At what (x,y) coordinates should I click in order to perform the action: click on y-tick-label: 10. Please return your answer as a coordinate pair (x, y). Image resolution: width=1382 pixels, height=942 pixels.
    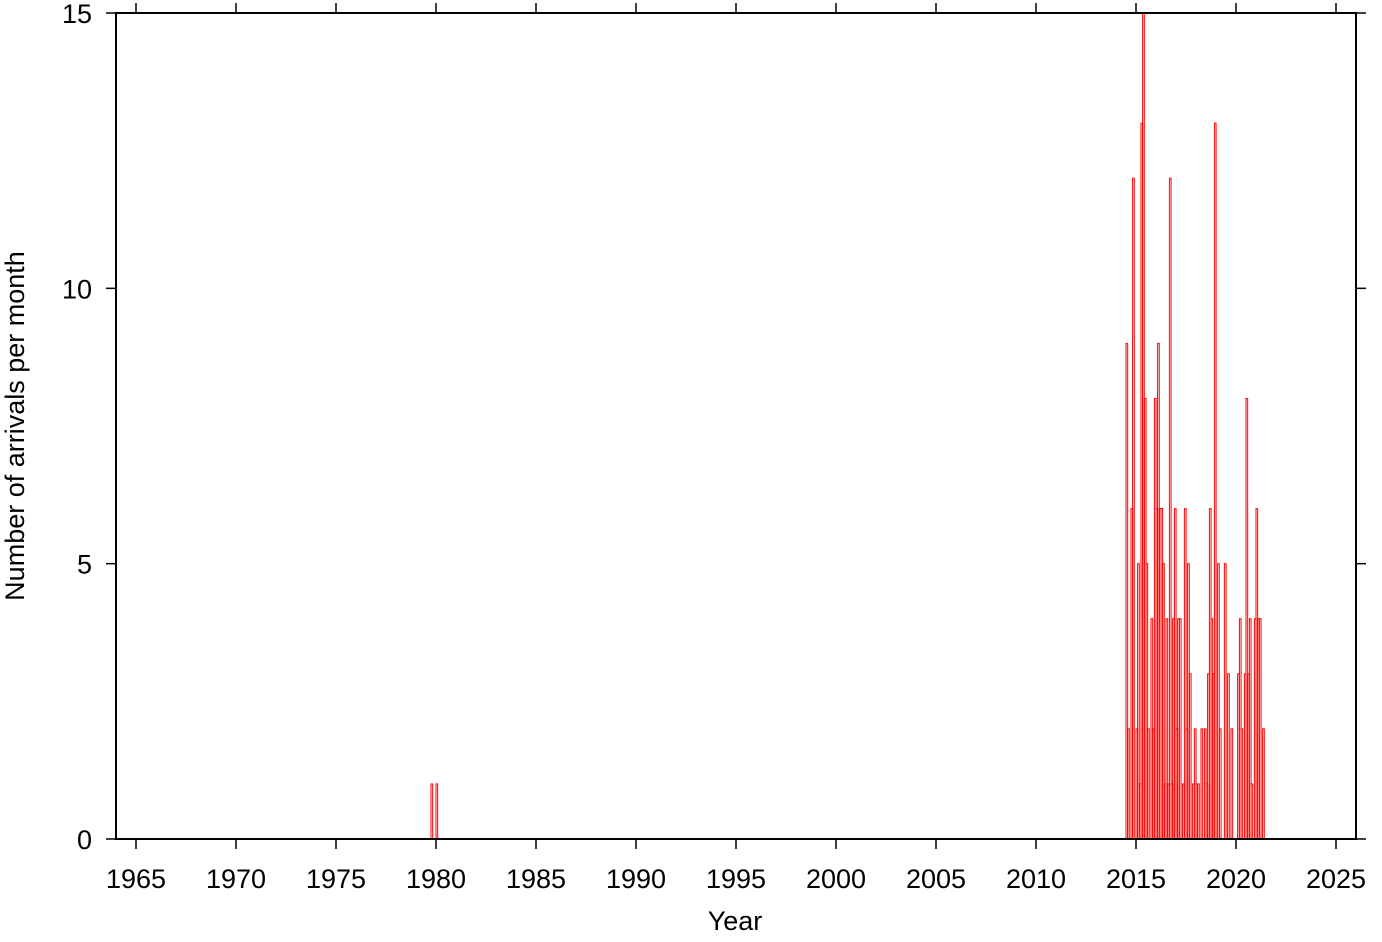
    Looking at the image, I should click on (77, 289).